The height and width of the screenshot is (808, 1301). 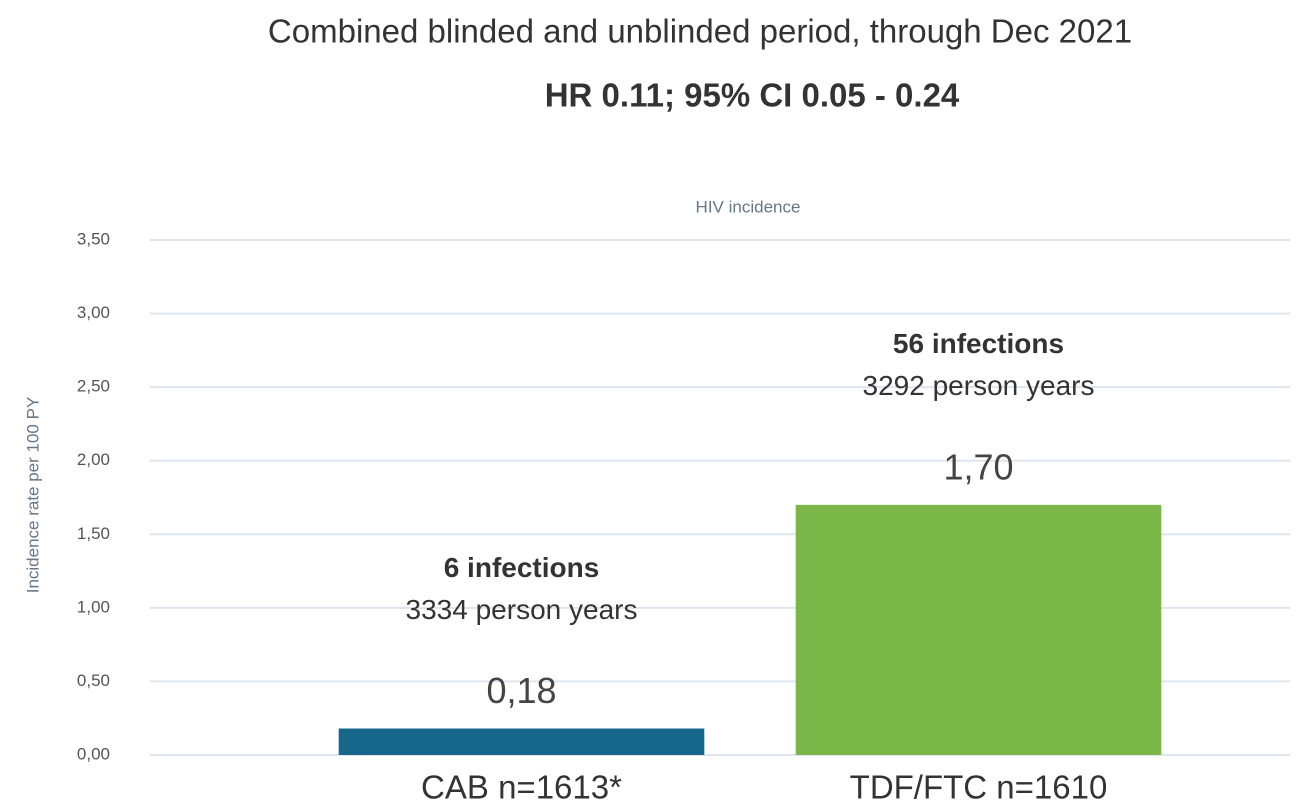 What do you see at coordinates (521, 690) in the screenshot?
I see `value-label: 0,18` at bounding box center [521, 690].